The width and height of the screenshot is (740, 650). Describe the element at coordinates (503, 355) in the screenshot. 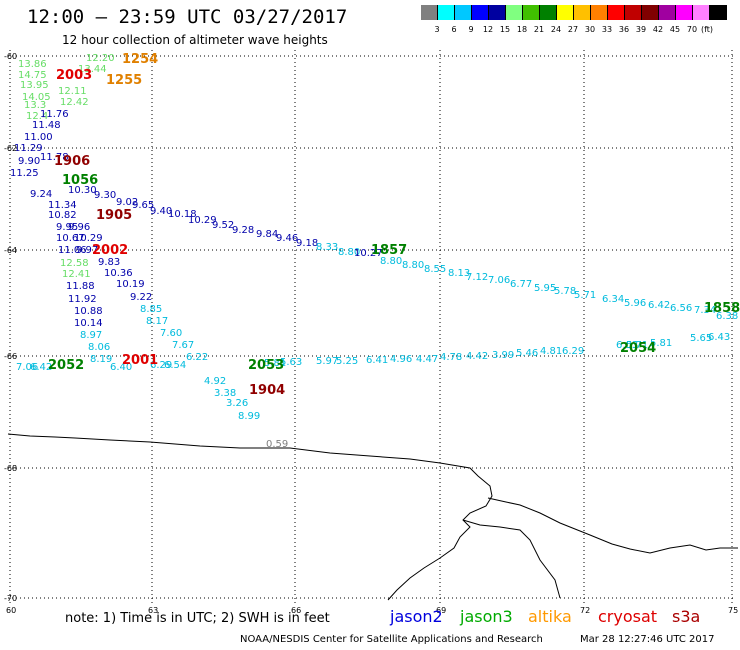

I see `wave-height-value: 3.99` at that location.